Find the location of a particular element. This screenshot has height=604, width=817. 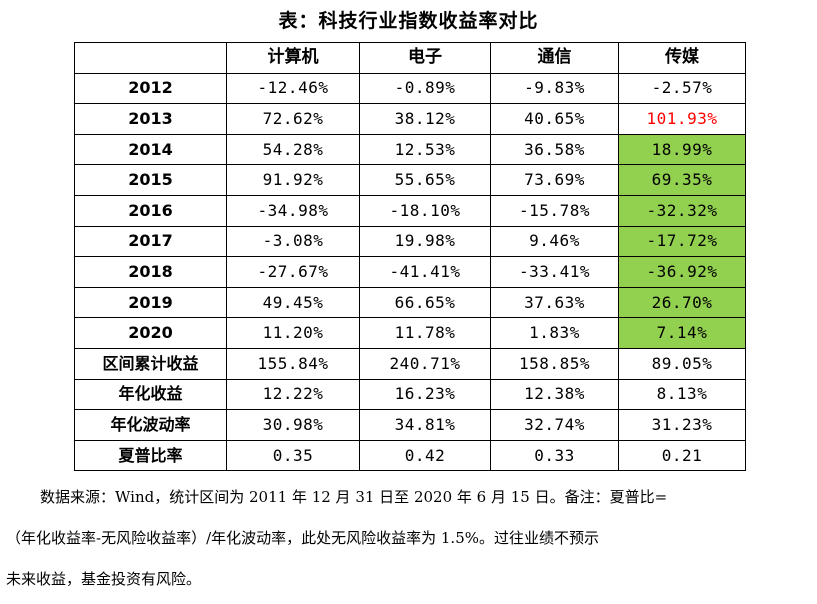

cell-value: 19.98% is located at coordinates (425, 241).